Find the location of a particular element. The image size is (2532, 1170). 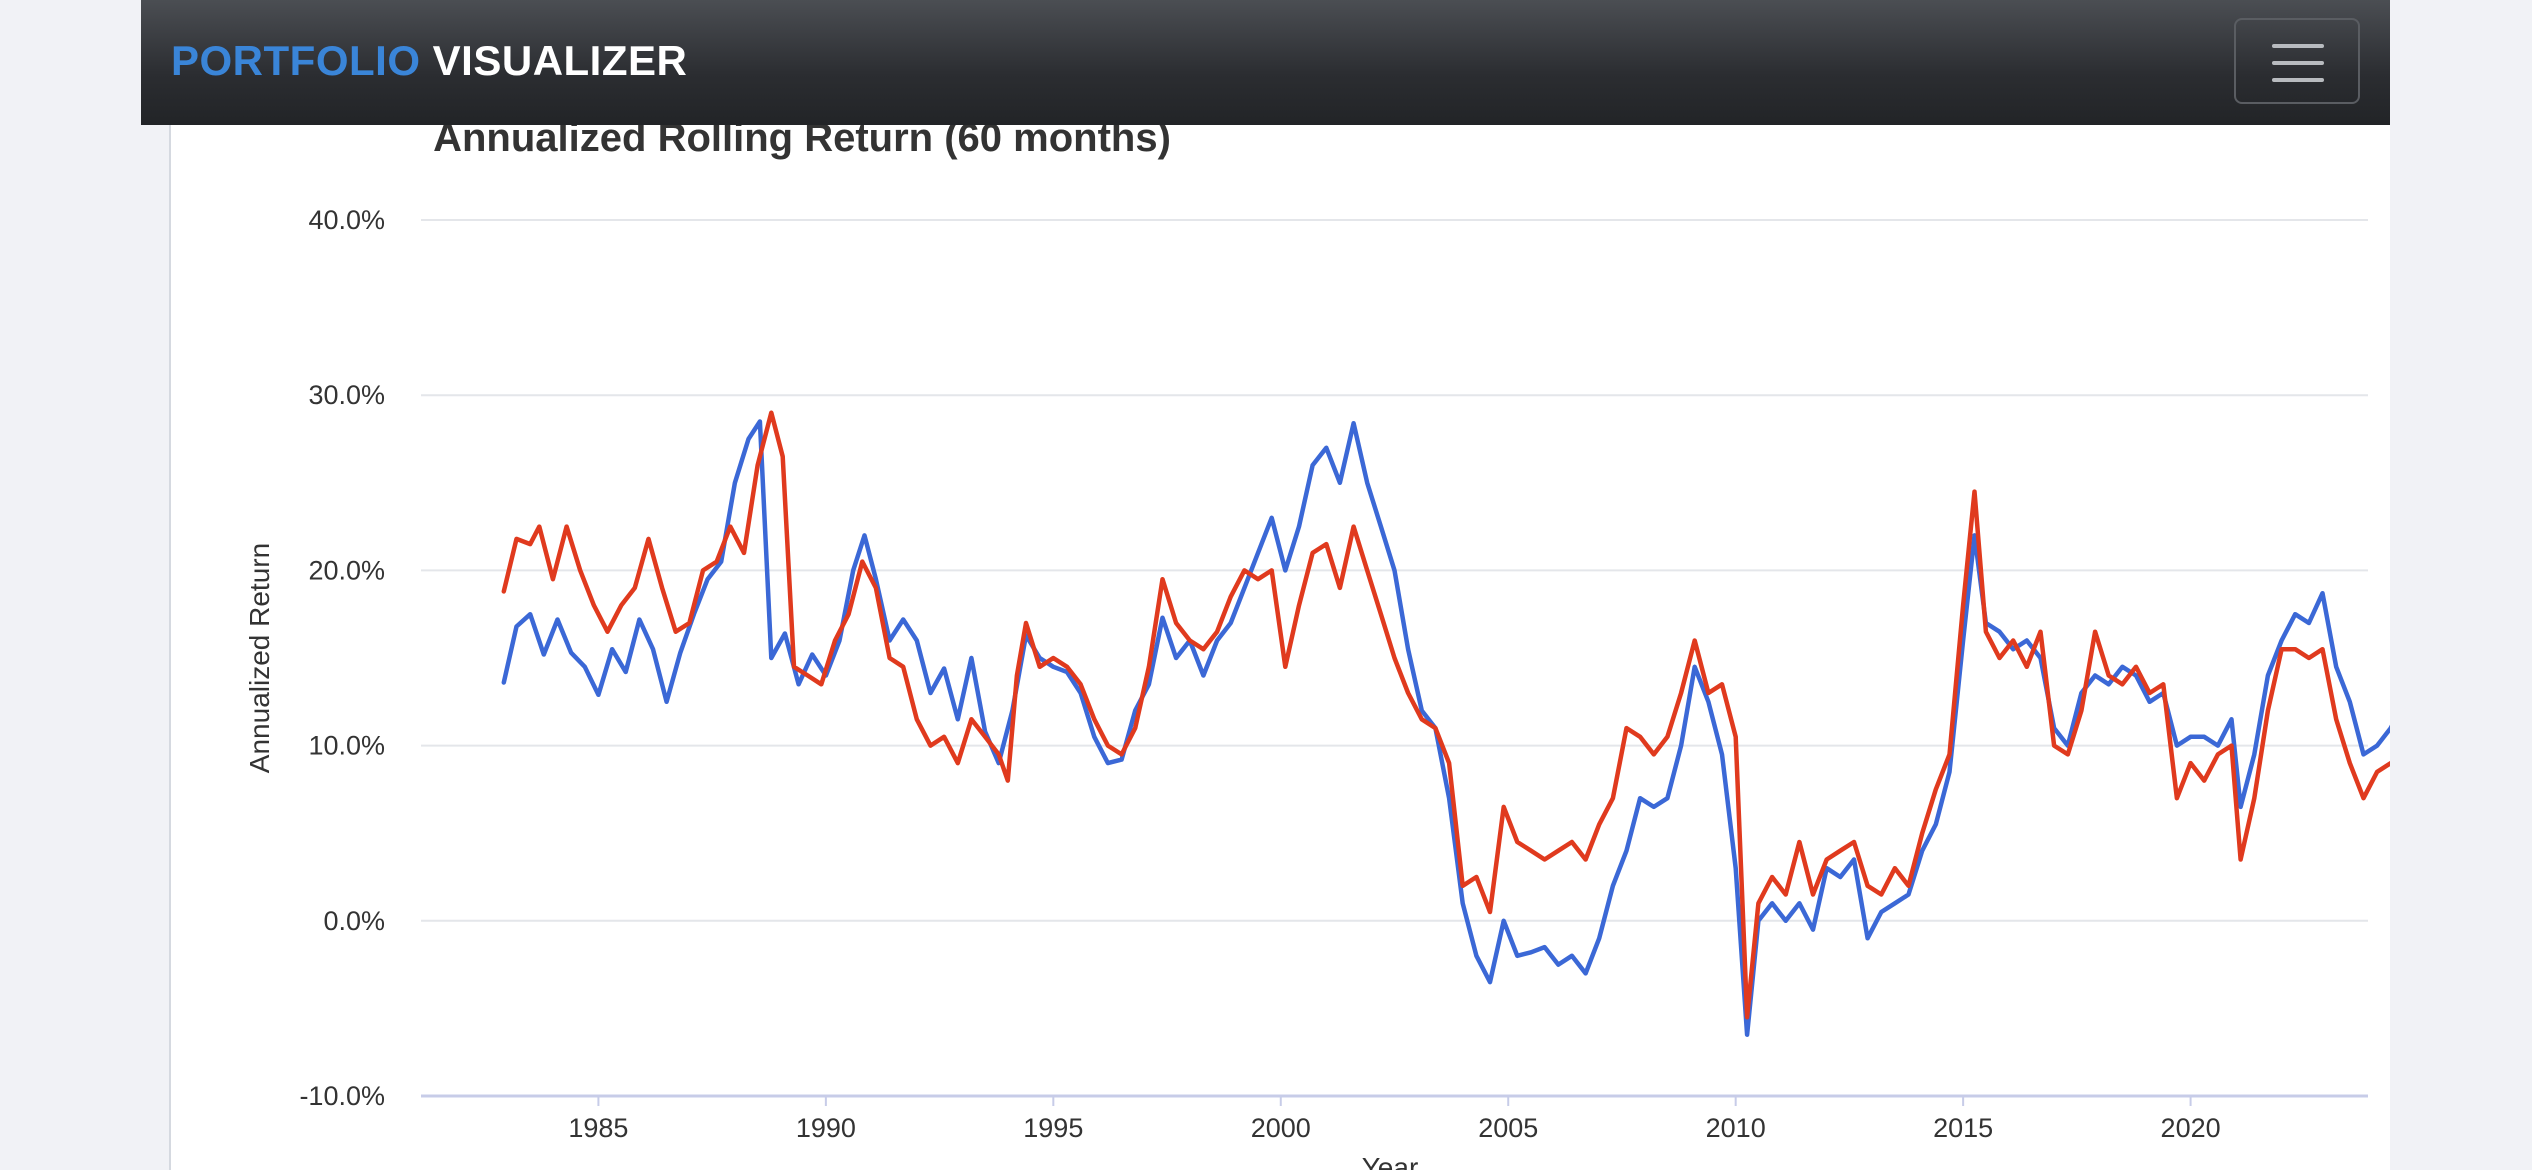

y-tick-label: 20.0% is located at coordinates (346, 570).